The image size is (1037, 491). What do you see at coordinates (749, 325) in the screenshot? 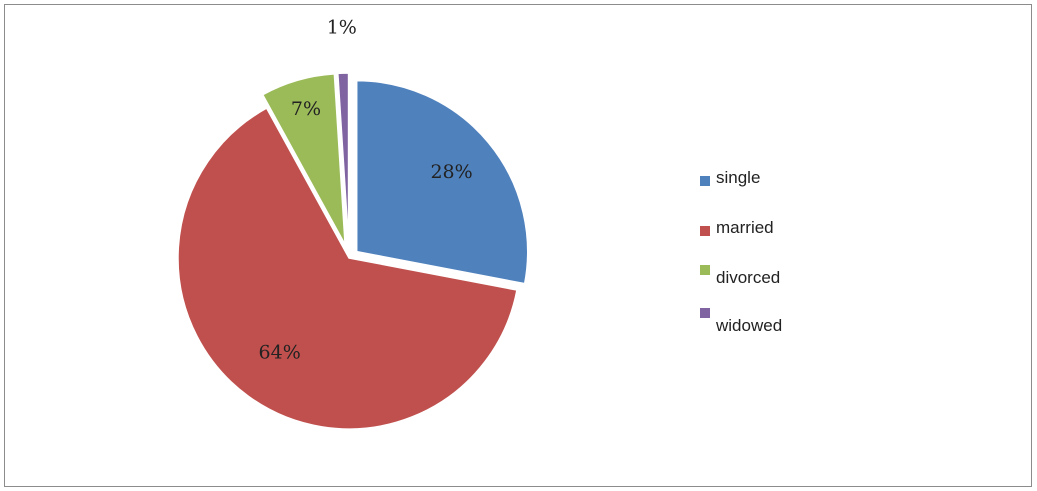
I see `legend-label-widowed: widowed` at bounding box center [749, 325].